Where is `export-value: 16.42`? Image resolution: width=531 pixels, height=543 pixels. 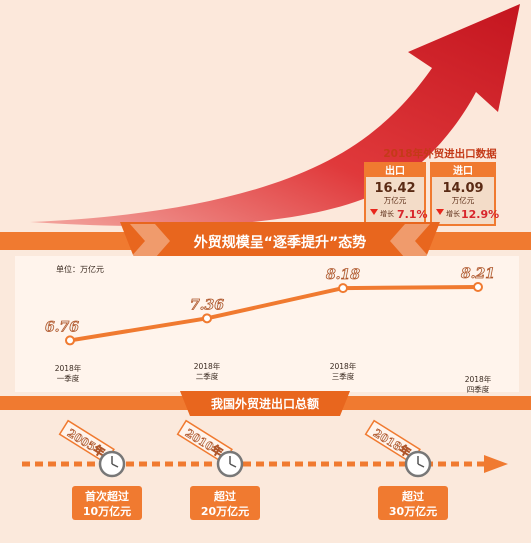
export-value: 16.42 is located at coordinates (394, 188).